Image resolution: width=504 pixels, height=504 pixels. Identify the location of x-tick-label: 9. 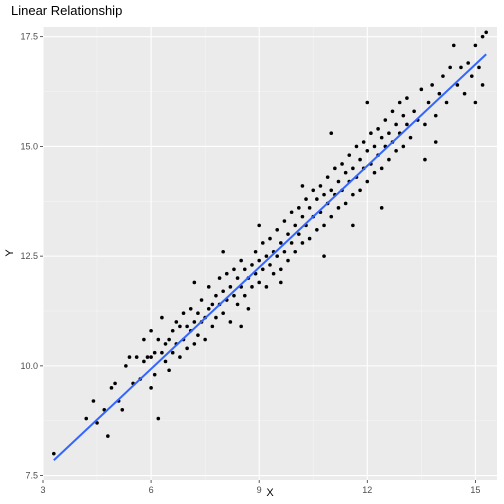
(259, 490).